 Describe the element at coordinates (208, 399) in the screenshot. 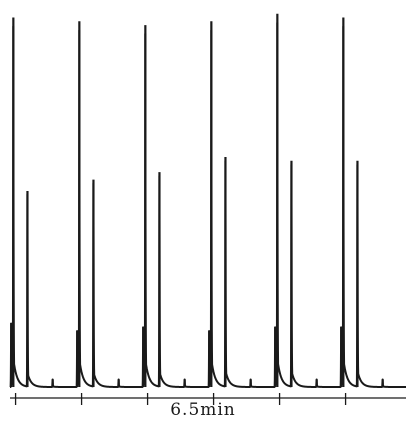

I see `time-axis` at that location.